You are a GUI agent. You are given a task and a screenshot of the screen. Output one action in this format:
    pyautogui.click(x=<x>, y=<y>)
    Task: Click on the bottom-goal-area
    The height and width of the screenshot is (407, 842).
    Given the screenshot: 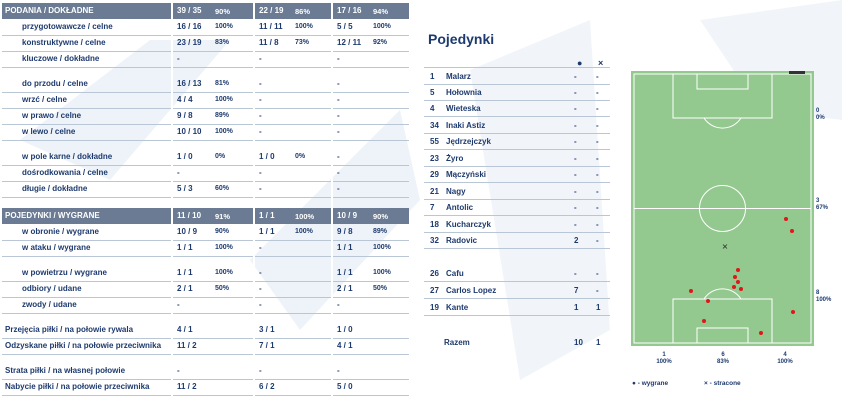 What is the action you would take?
    pyautogui.click(x=722, y=335)
    